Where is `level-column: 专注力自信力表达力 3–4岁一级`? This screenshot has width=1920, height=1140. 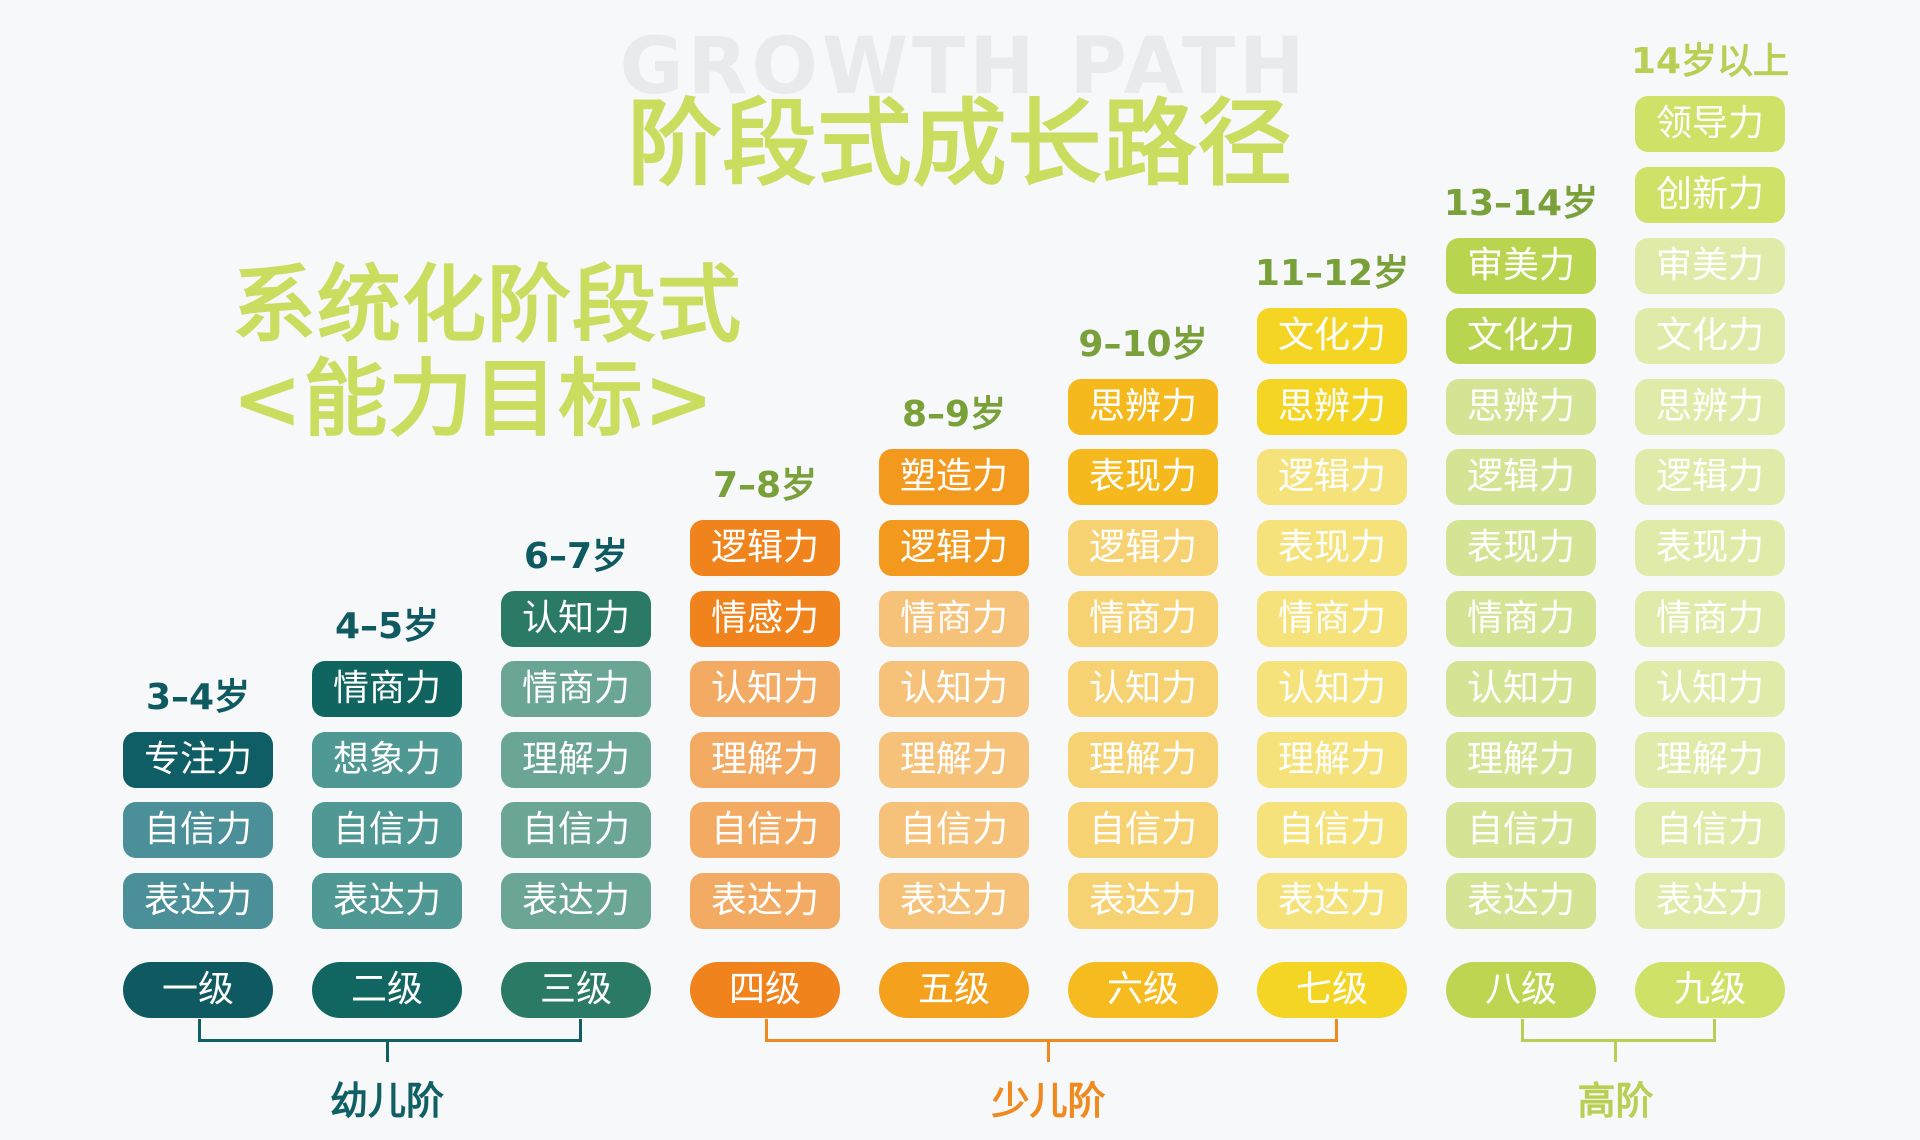 level-column: 专注力自信力表达力 3–4岁一级 is located at coordinates (198, 570).